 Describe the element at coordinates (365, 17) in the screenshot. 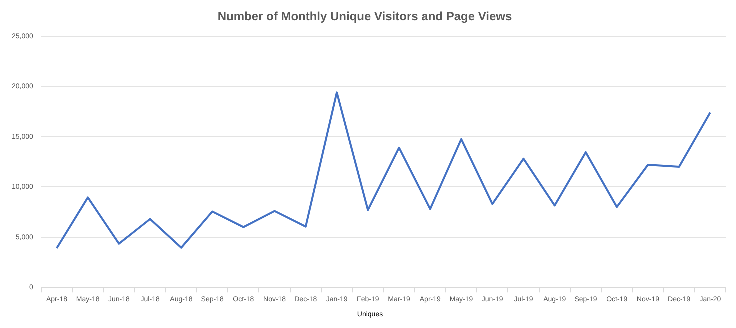

I see `chart-title: Number of Monthly Unique Visitors and Page Views` at that location.